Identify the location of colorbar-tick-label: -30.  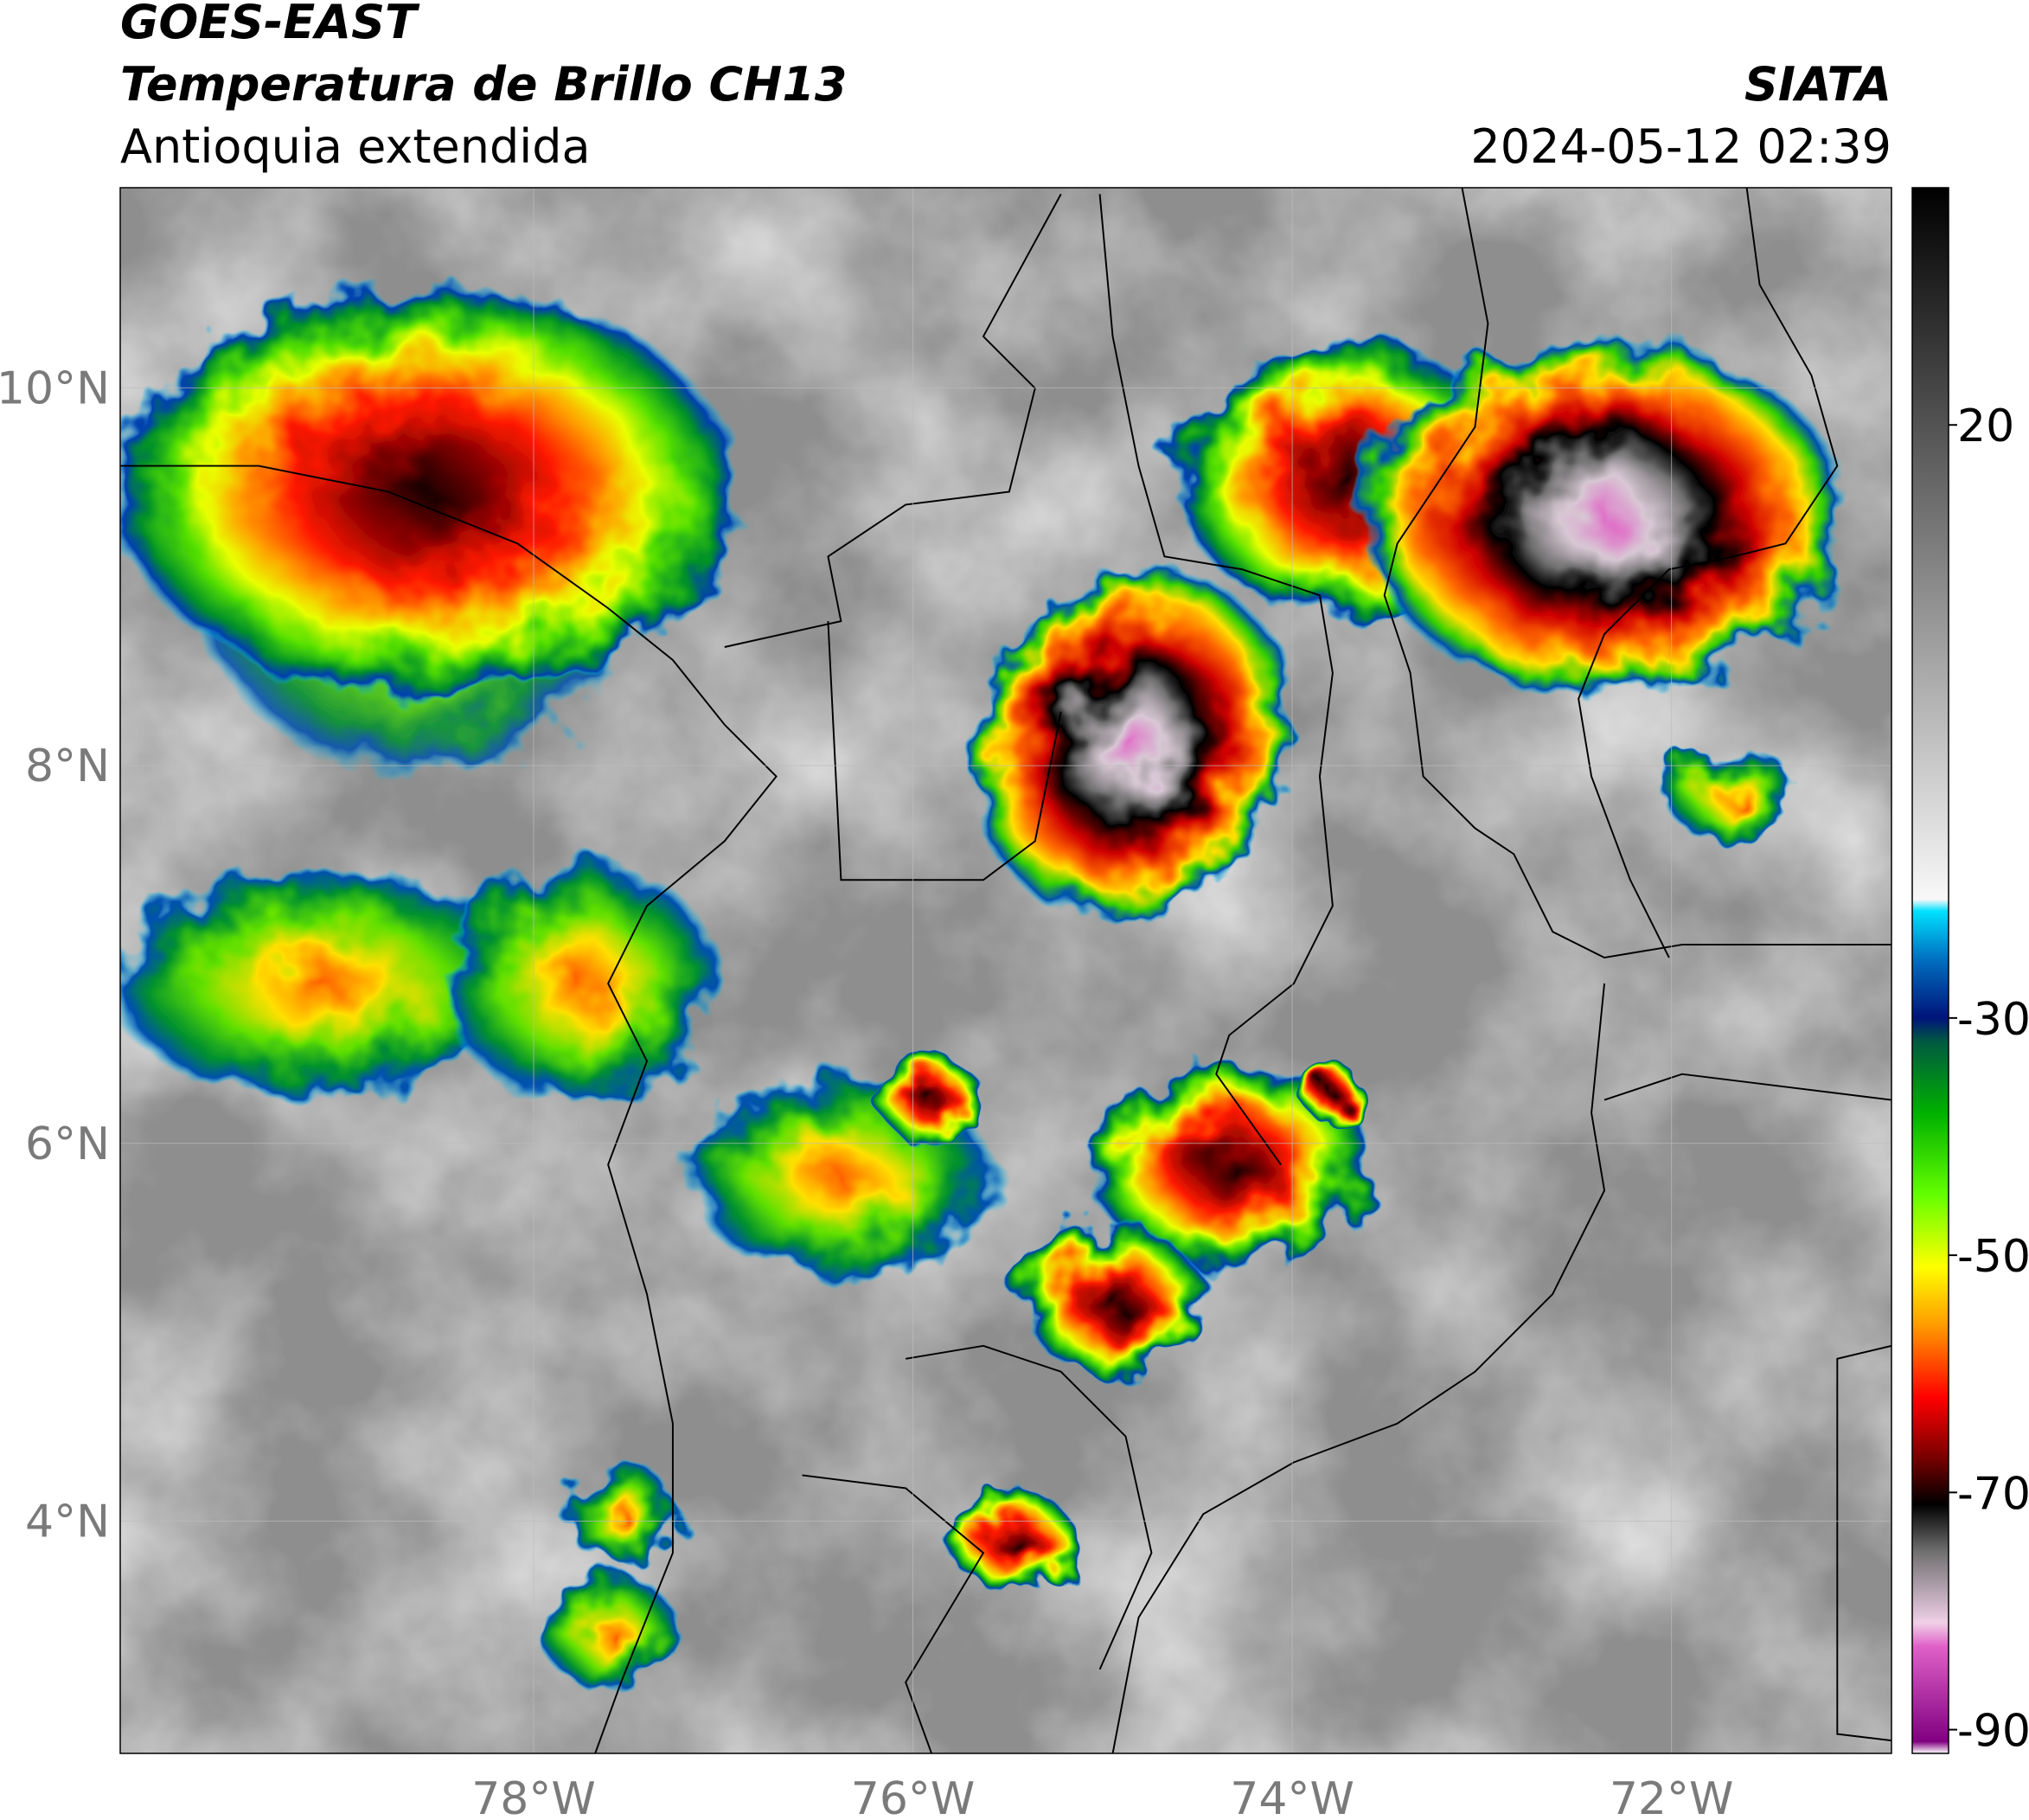
(1993, 1020).